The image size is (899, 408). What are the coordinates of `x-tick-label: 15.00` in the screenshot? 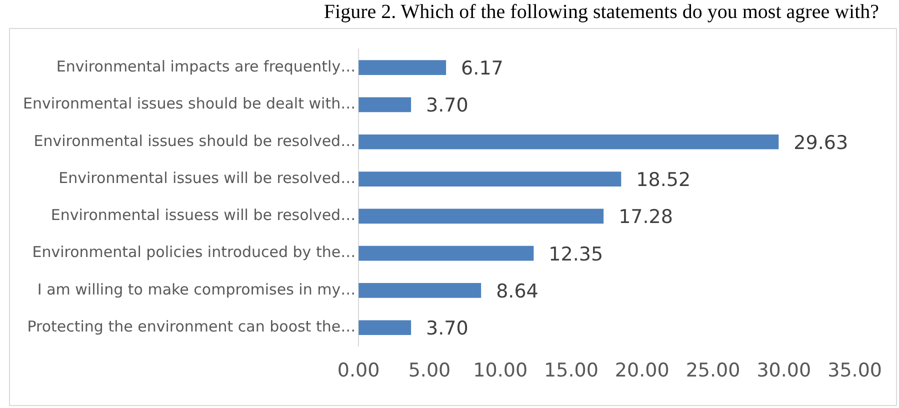 It's located at (571, 371).